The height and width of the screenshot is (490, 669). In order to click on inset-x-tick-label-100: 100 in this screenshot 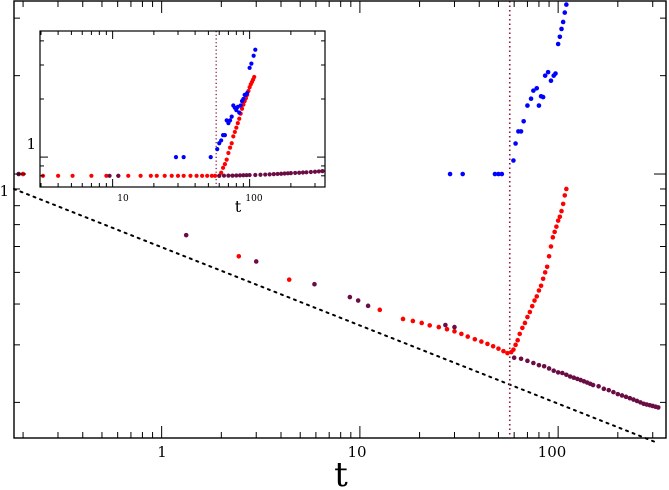, I will do `click(253, 199)`.